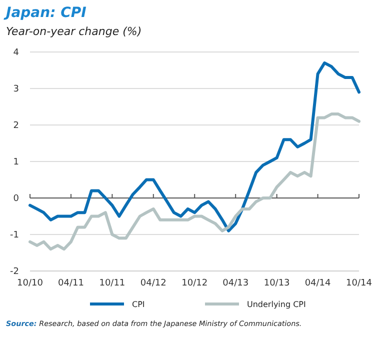  Describe the element at coordinates (16, 89) in the screenshot. I see `y-tick-label: 3` at that location.